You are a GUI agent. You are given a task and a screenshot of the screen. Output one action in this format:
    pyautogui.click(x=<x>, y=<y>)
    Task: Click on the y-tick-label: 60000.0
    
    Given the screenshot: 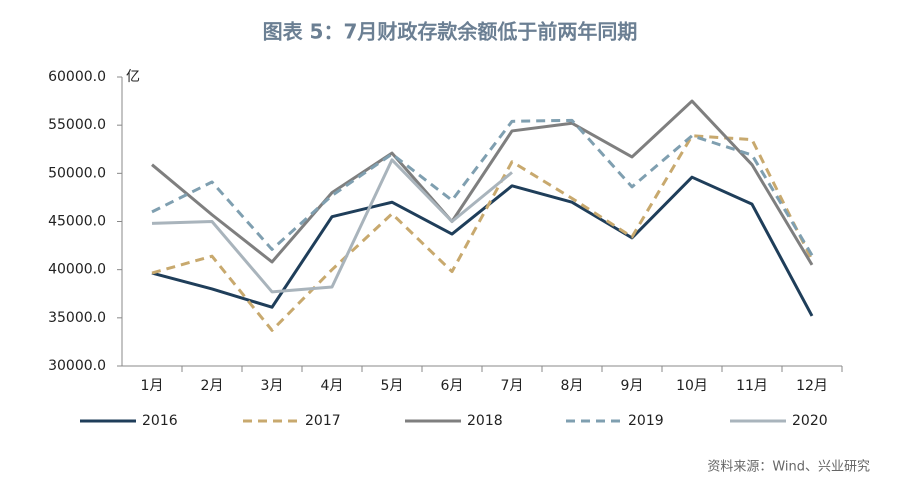 What is the action you would take?
    pyautogui.click(x=77, y=77)
    